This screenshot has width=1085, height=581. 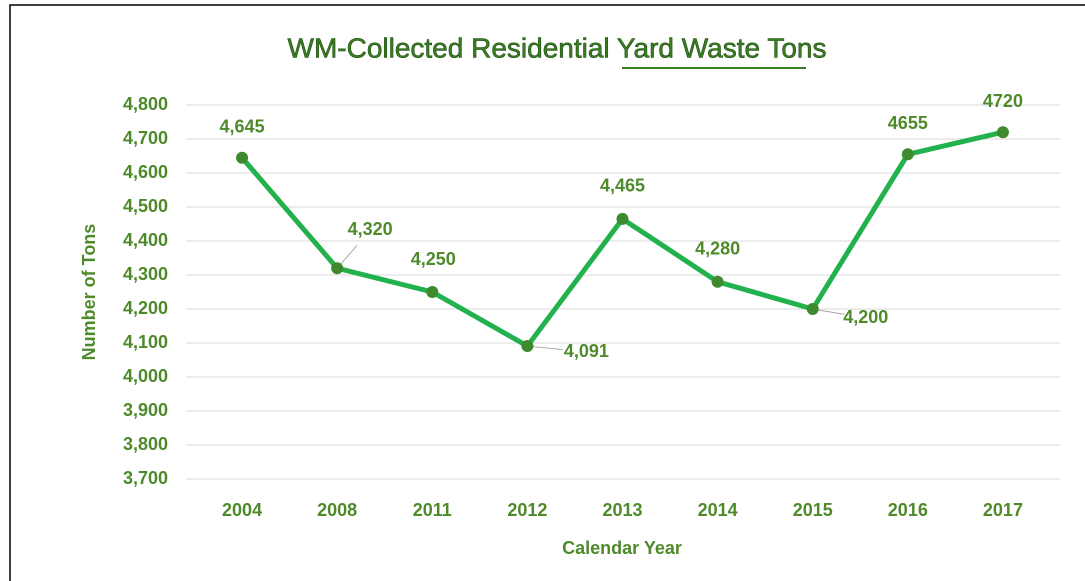 What do you see at coordinates (145, 240) in the screenshot?
I see `y-tick-label: 4,400` at bounding box center [145, 240].